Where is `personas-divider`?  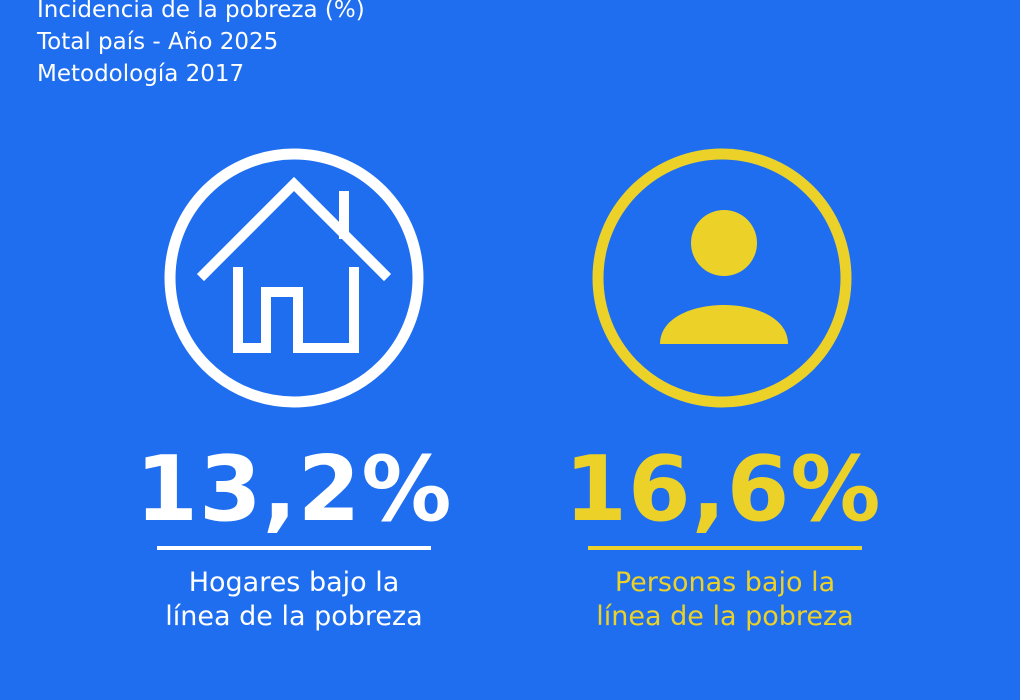 personas-divider is located at coordinates (725, 548).